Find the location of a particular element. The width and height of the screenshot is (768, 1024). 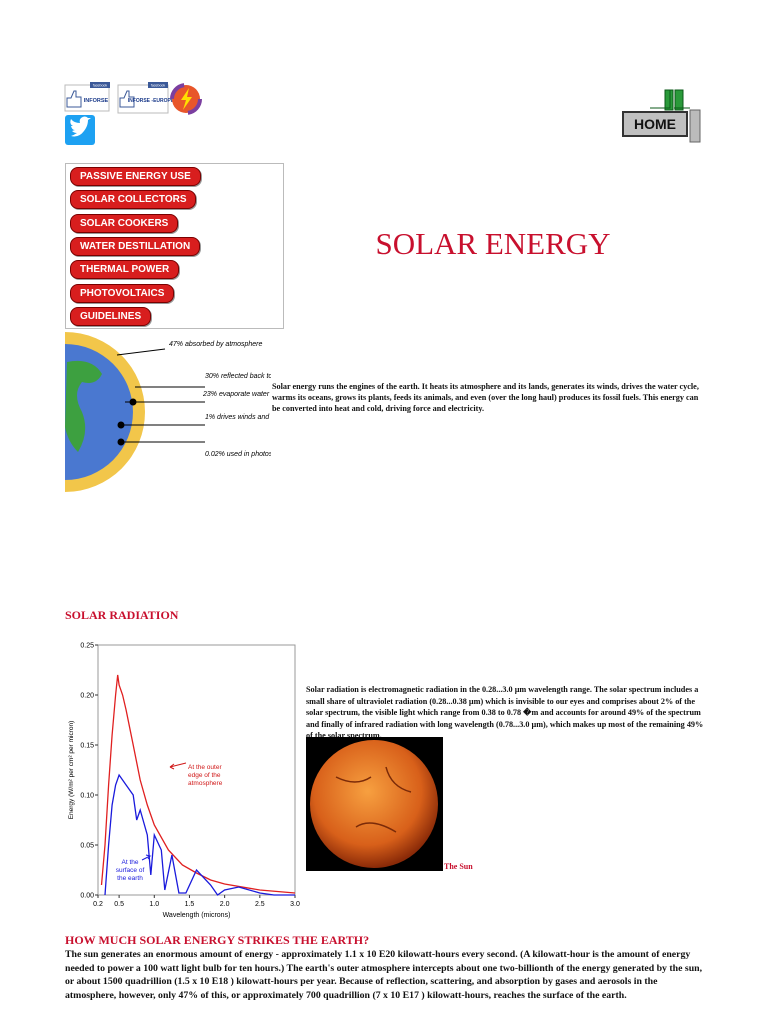

globe-label: 23% evaporate water is located at coordinates (236, 394).